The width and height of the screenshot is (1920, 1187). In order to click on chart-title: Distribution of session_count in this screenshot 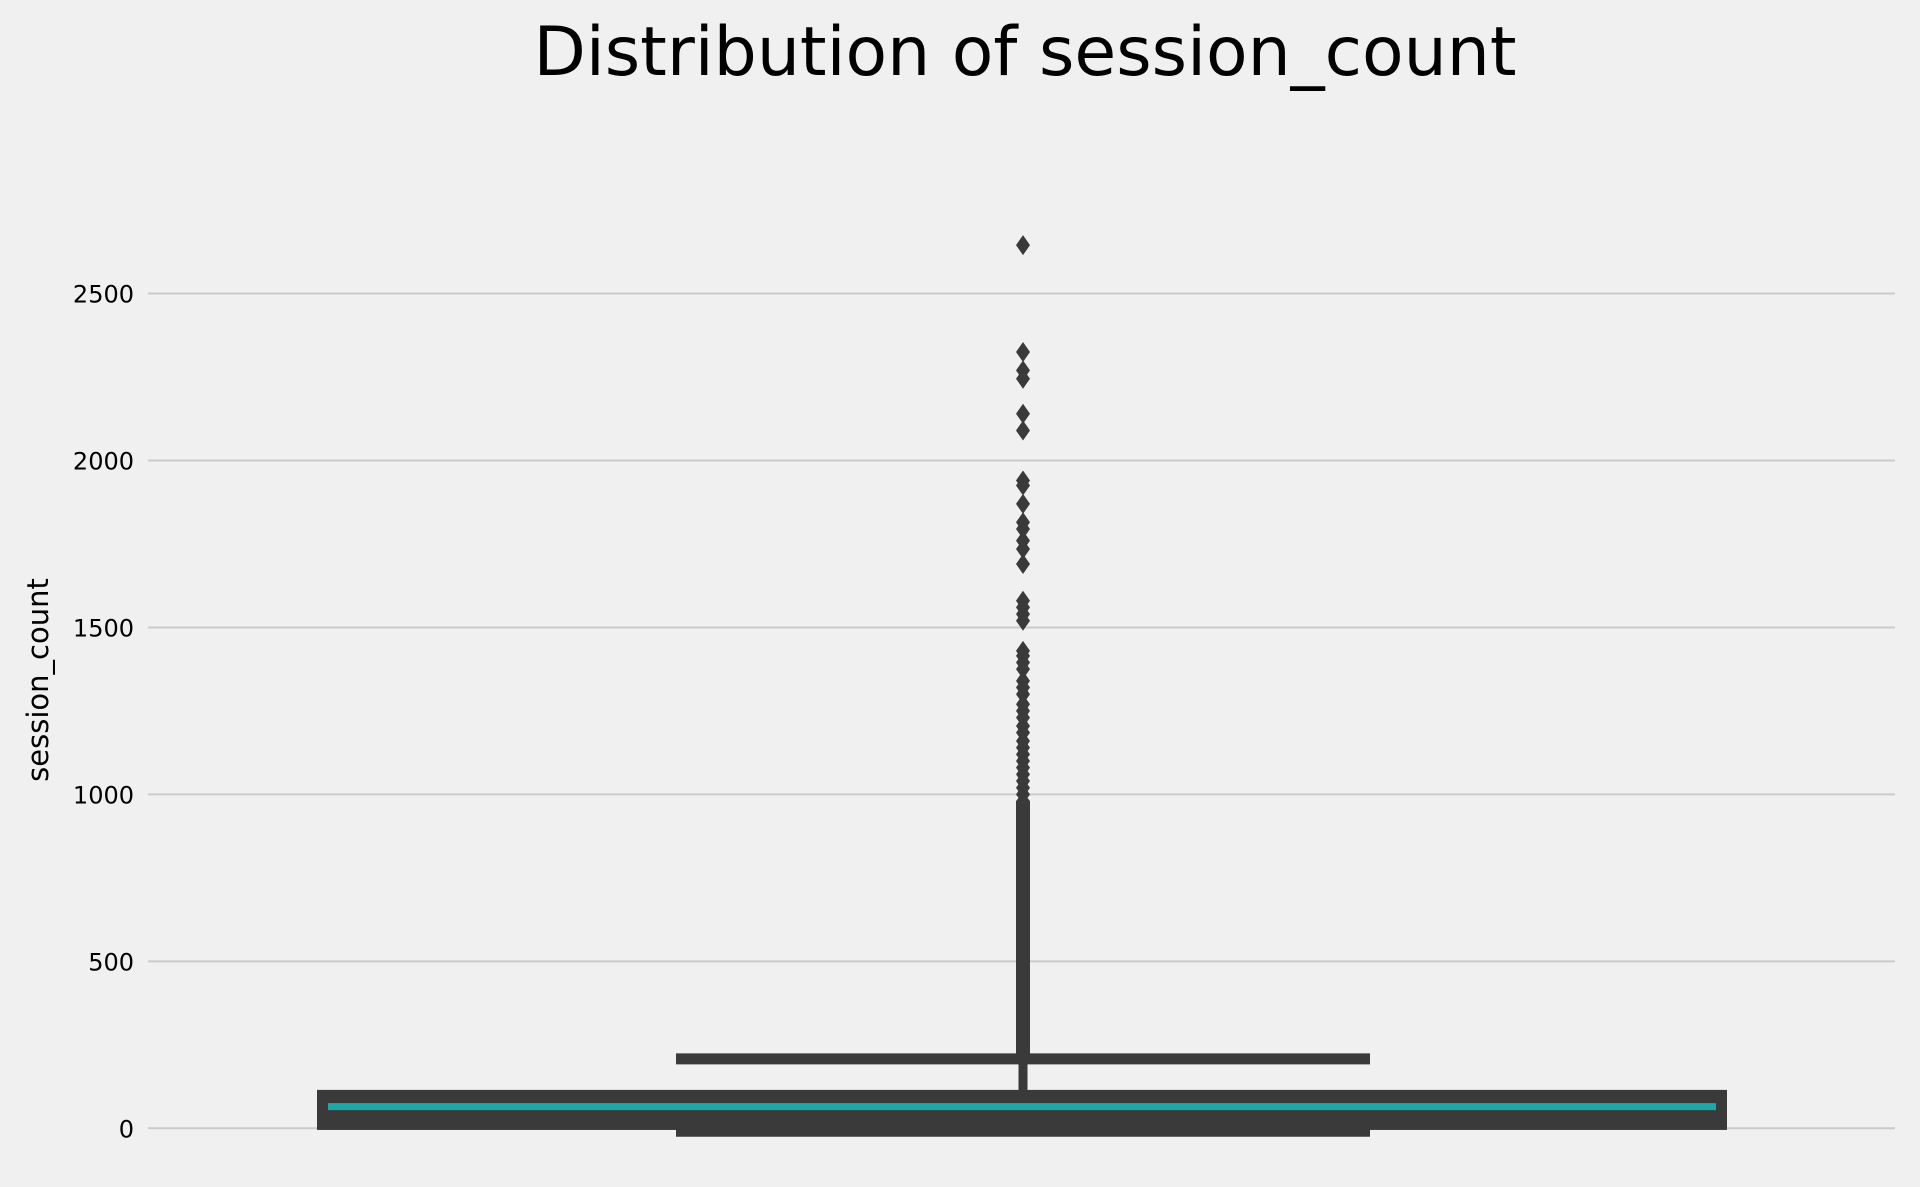, I will do `click(1024, 52)`.